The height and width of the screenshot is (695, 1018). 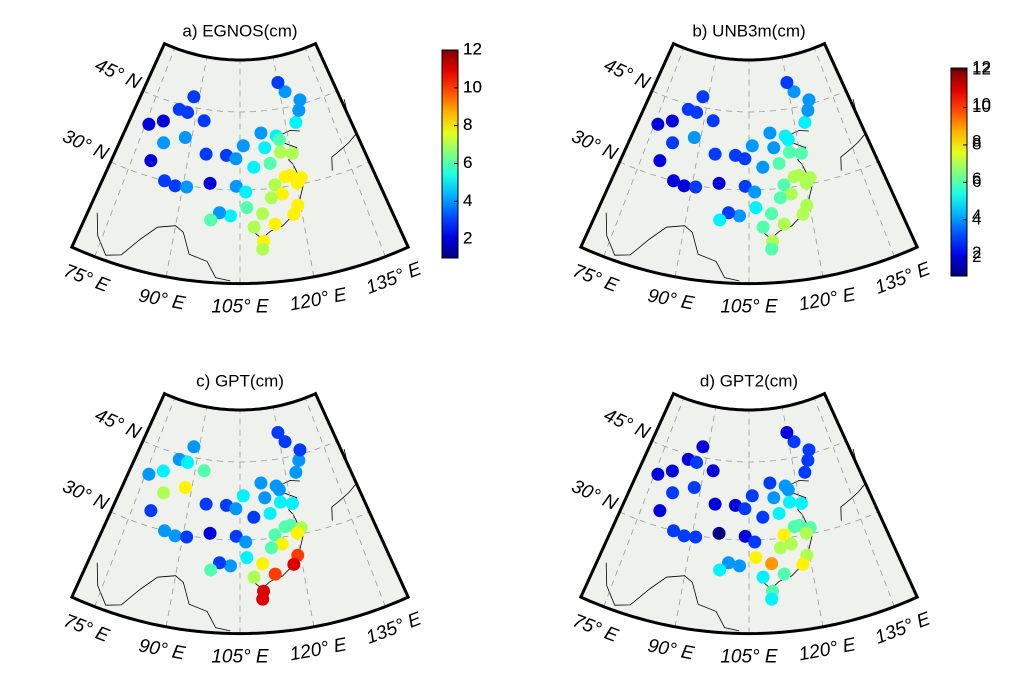 I want to click on map-frame, so click(x=749, y=163).